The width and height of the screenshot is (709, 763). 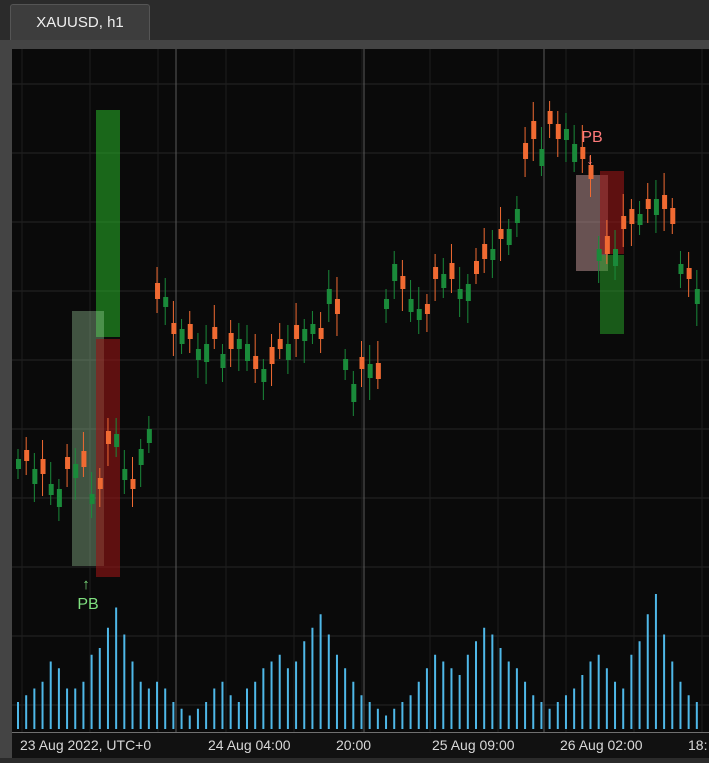 I want to click on bear-pinbar-marker: PB ↓, so click(x=591, y=148).